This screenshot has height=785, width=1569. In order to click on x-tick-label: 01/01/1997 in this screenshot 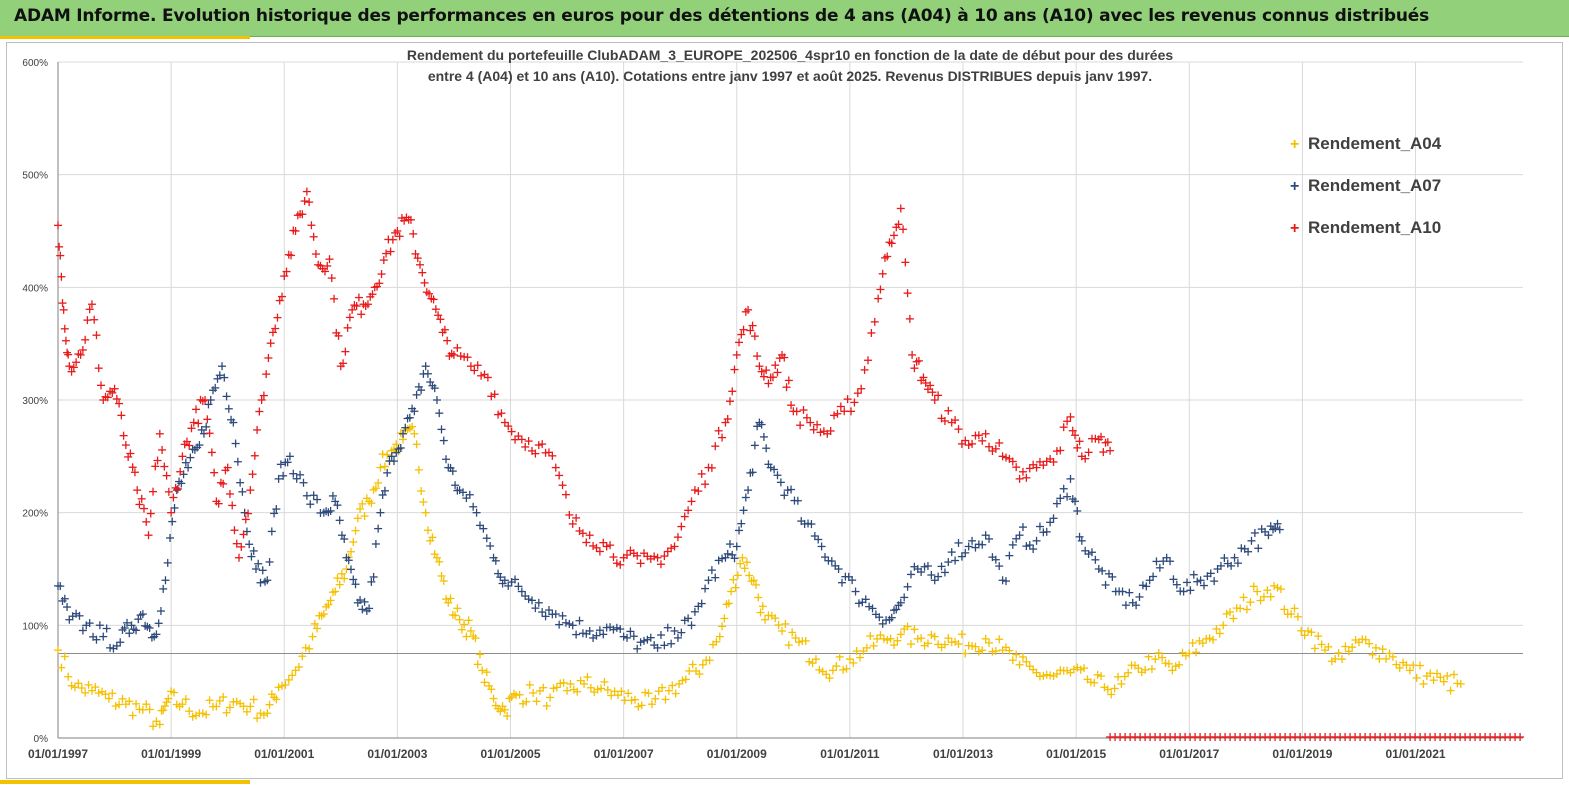, I will do `click(58, 754)`.